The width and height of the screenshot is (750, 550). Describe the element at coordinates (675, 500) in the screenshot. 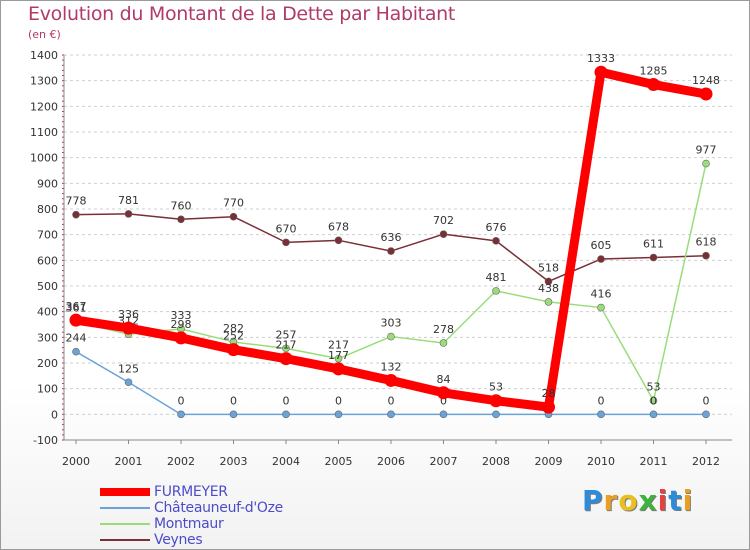

I see `logo-letter: t` at that location.